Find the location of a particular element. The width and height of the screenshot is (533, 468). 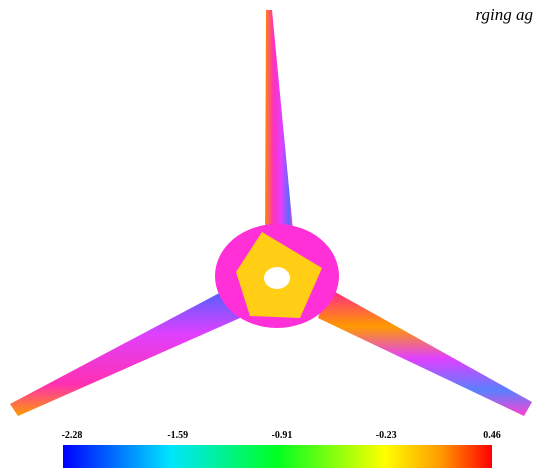

colorbar-ticks: -2.28 -1.59 -0.91 -0.23 0.46 is located at coordinates (281, 435).